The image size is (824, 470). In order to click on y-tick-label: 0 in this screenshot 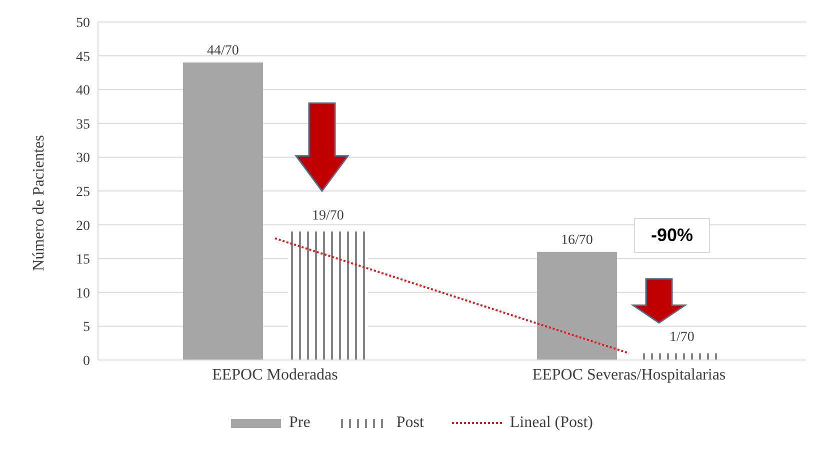, I will do `click(86, 361)`.